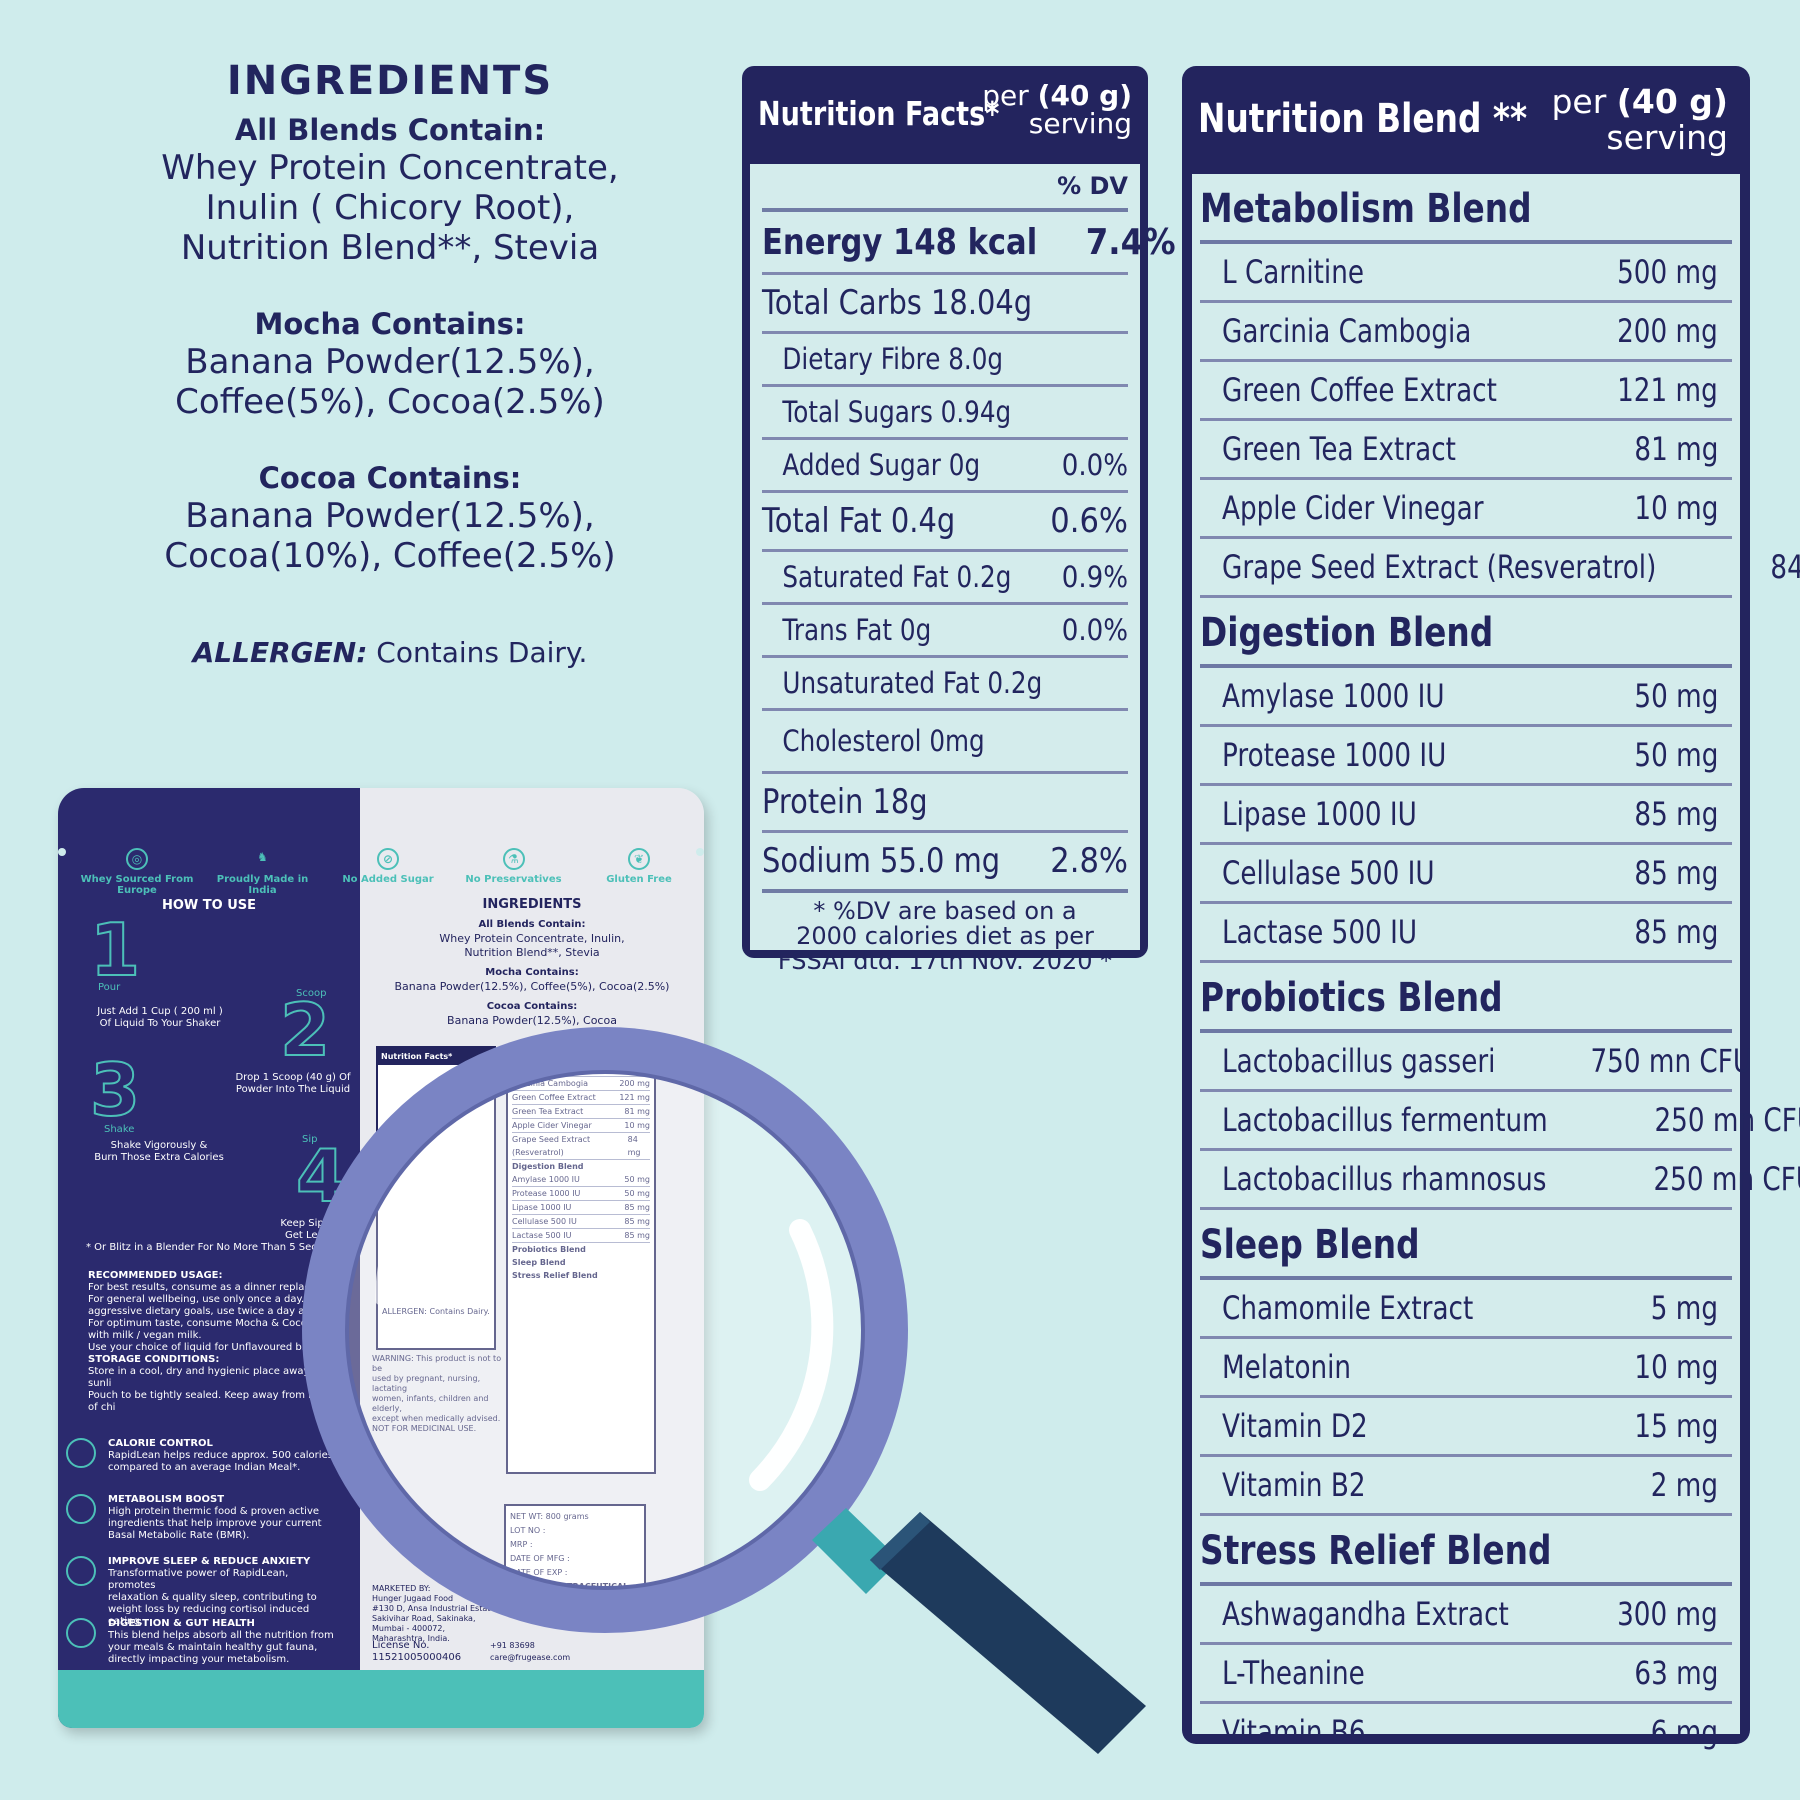 Image resolution: width=1800 pixels, height=1800 pixels. What do you see at coordinates (845, 802) in the screenshot?
I see `facts-row-label: Protein 18g` at bounding box center [845, 802].